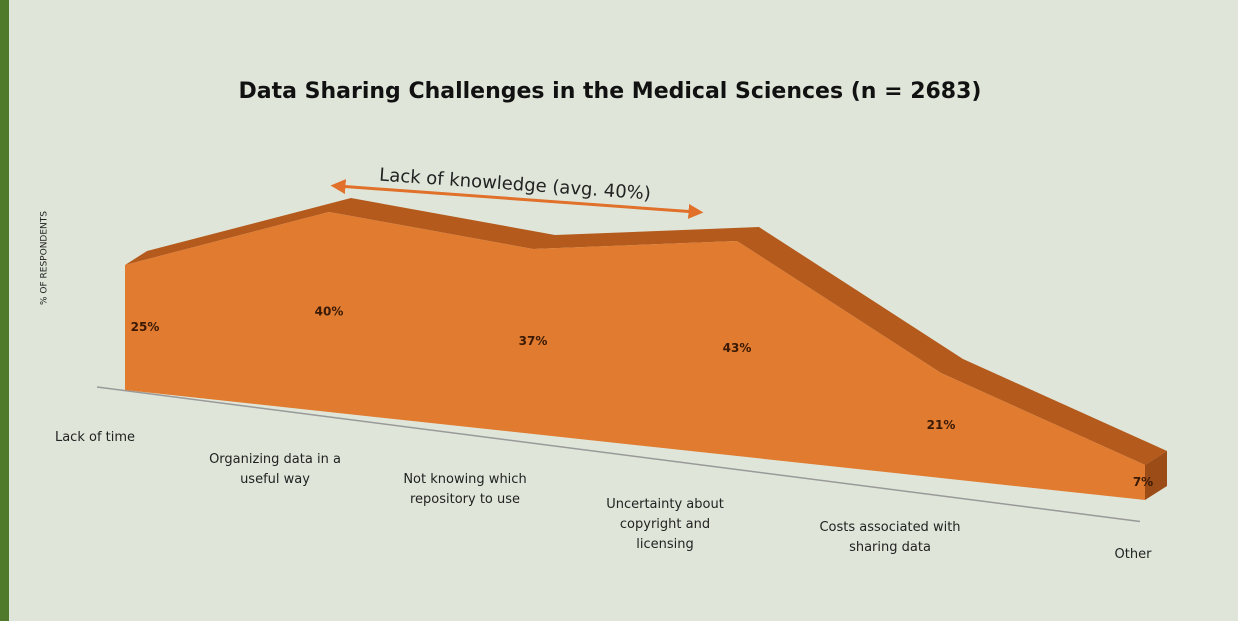 This screenshot has height=621, width=1238. What do you see at coordinates (890, 537) in the screenshot?
I see `x-tick-label: Costs associated with sharing data` at bounding box center [890, 537].